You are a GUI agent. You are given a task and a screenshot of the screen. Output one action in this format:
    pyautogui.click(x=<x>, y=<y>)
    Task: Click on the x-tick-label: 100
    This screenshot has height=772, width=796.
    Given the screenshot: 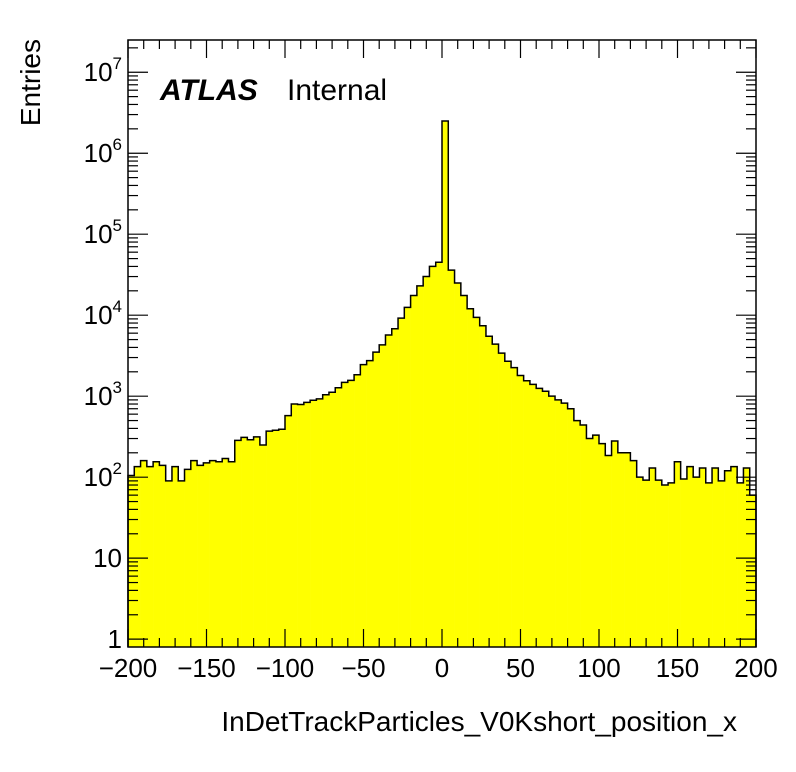 What is the action you would take?
    pyautogui.click(x=598, y=668)
    